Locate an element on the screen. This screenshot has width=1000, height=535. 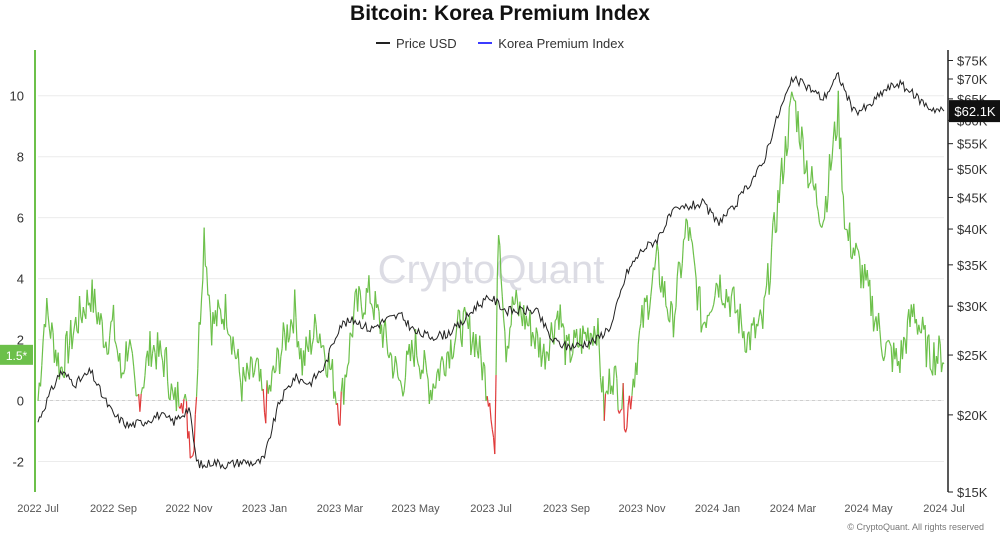
left-tick-label-0: -2 is located at coordinates (18, 462).